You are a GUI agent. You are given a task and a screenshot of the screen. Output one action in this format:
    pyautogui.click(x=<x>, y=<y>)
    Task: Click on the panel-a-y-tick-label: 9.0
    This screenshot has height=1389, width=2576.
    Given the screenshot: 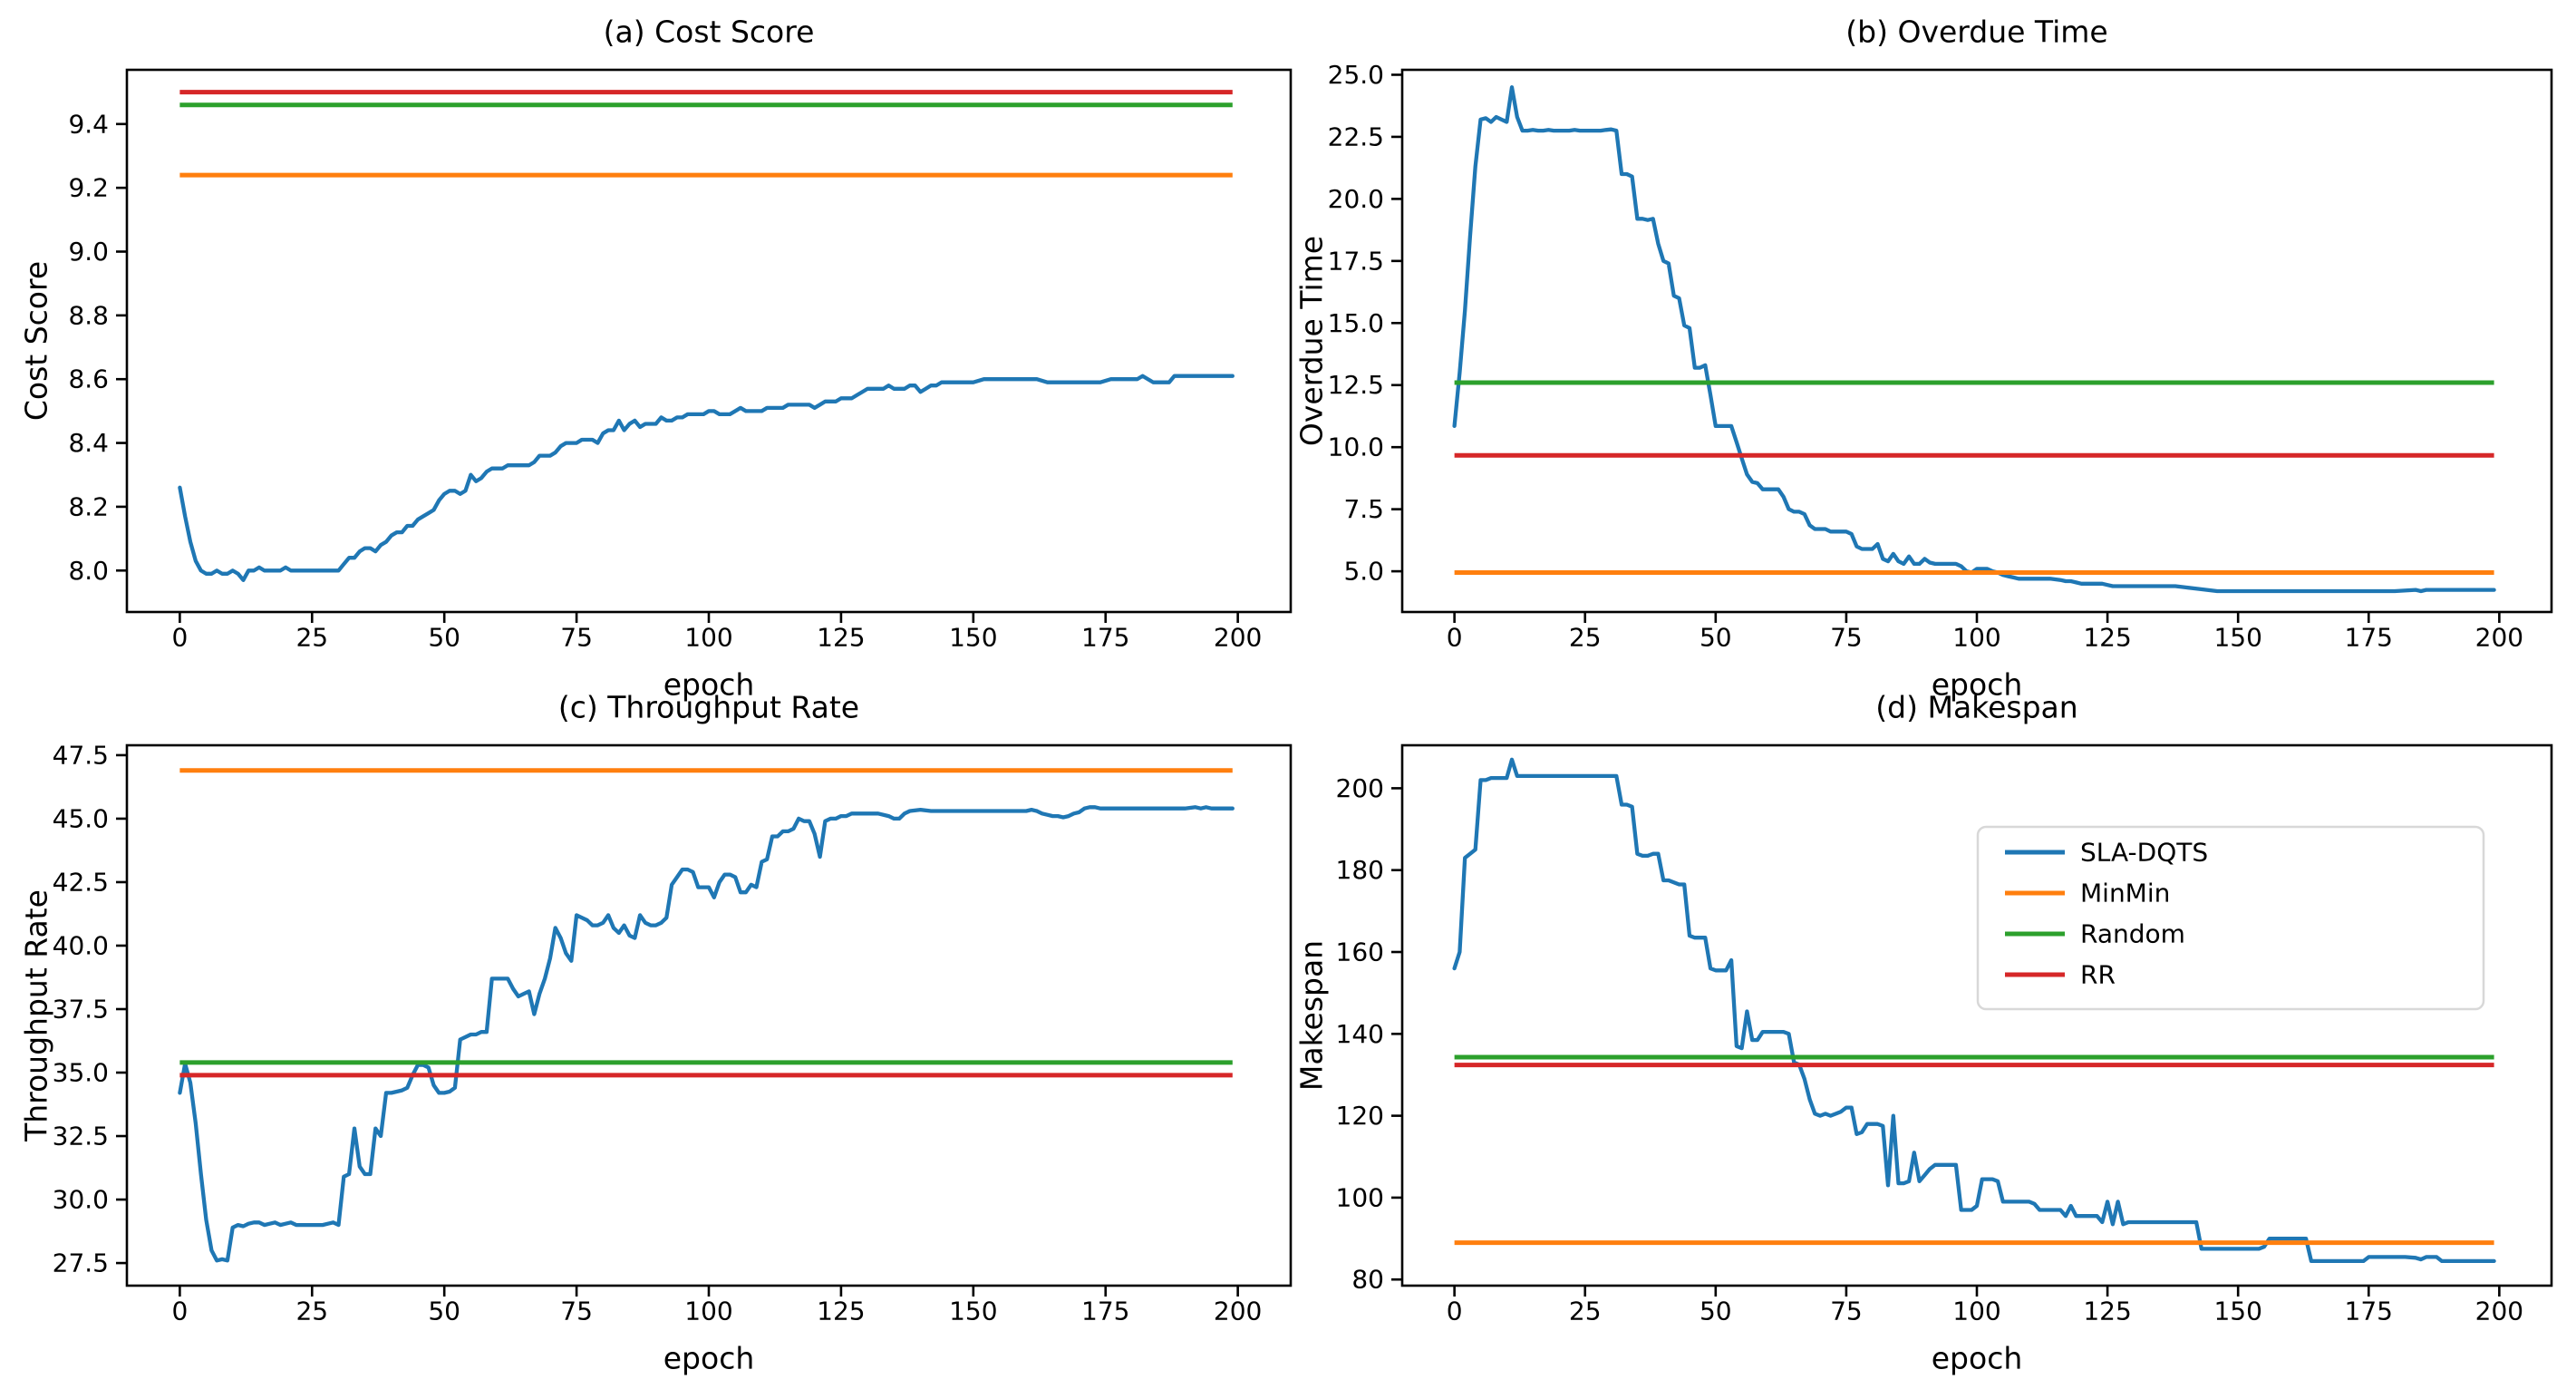 What is the action you would take?
    pyautogui.click(x=88, y=252)
    